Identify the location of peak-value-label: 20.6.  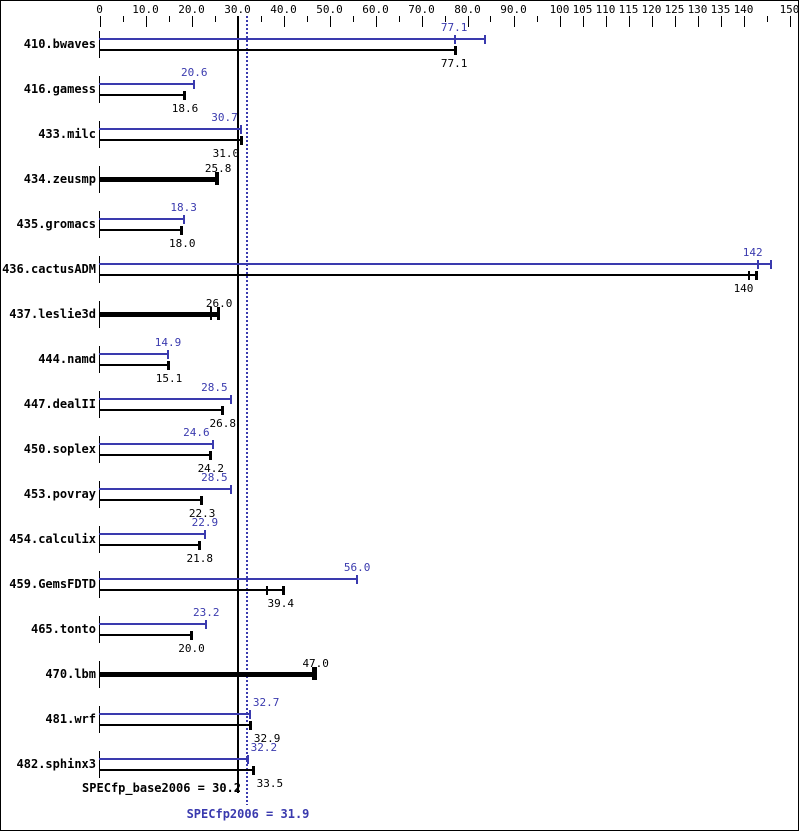
(194, 72).